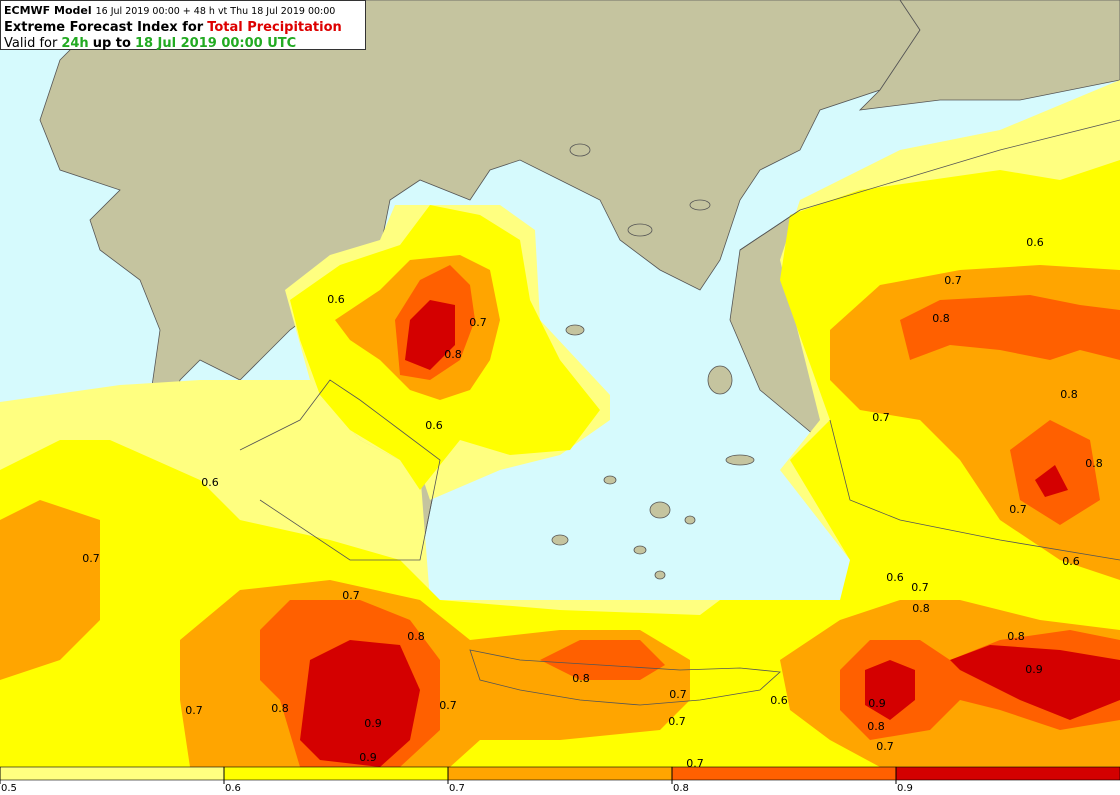 The width and height of the screenshot is (1120, 795). What do you see at coordinates (111, 43) in the screenshot?
I see `valid-mid: up to` at bounding box center [111, 43].